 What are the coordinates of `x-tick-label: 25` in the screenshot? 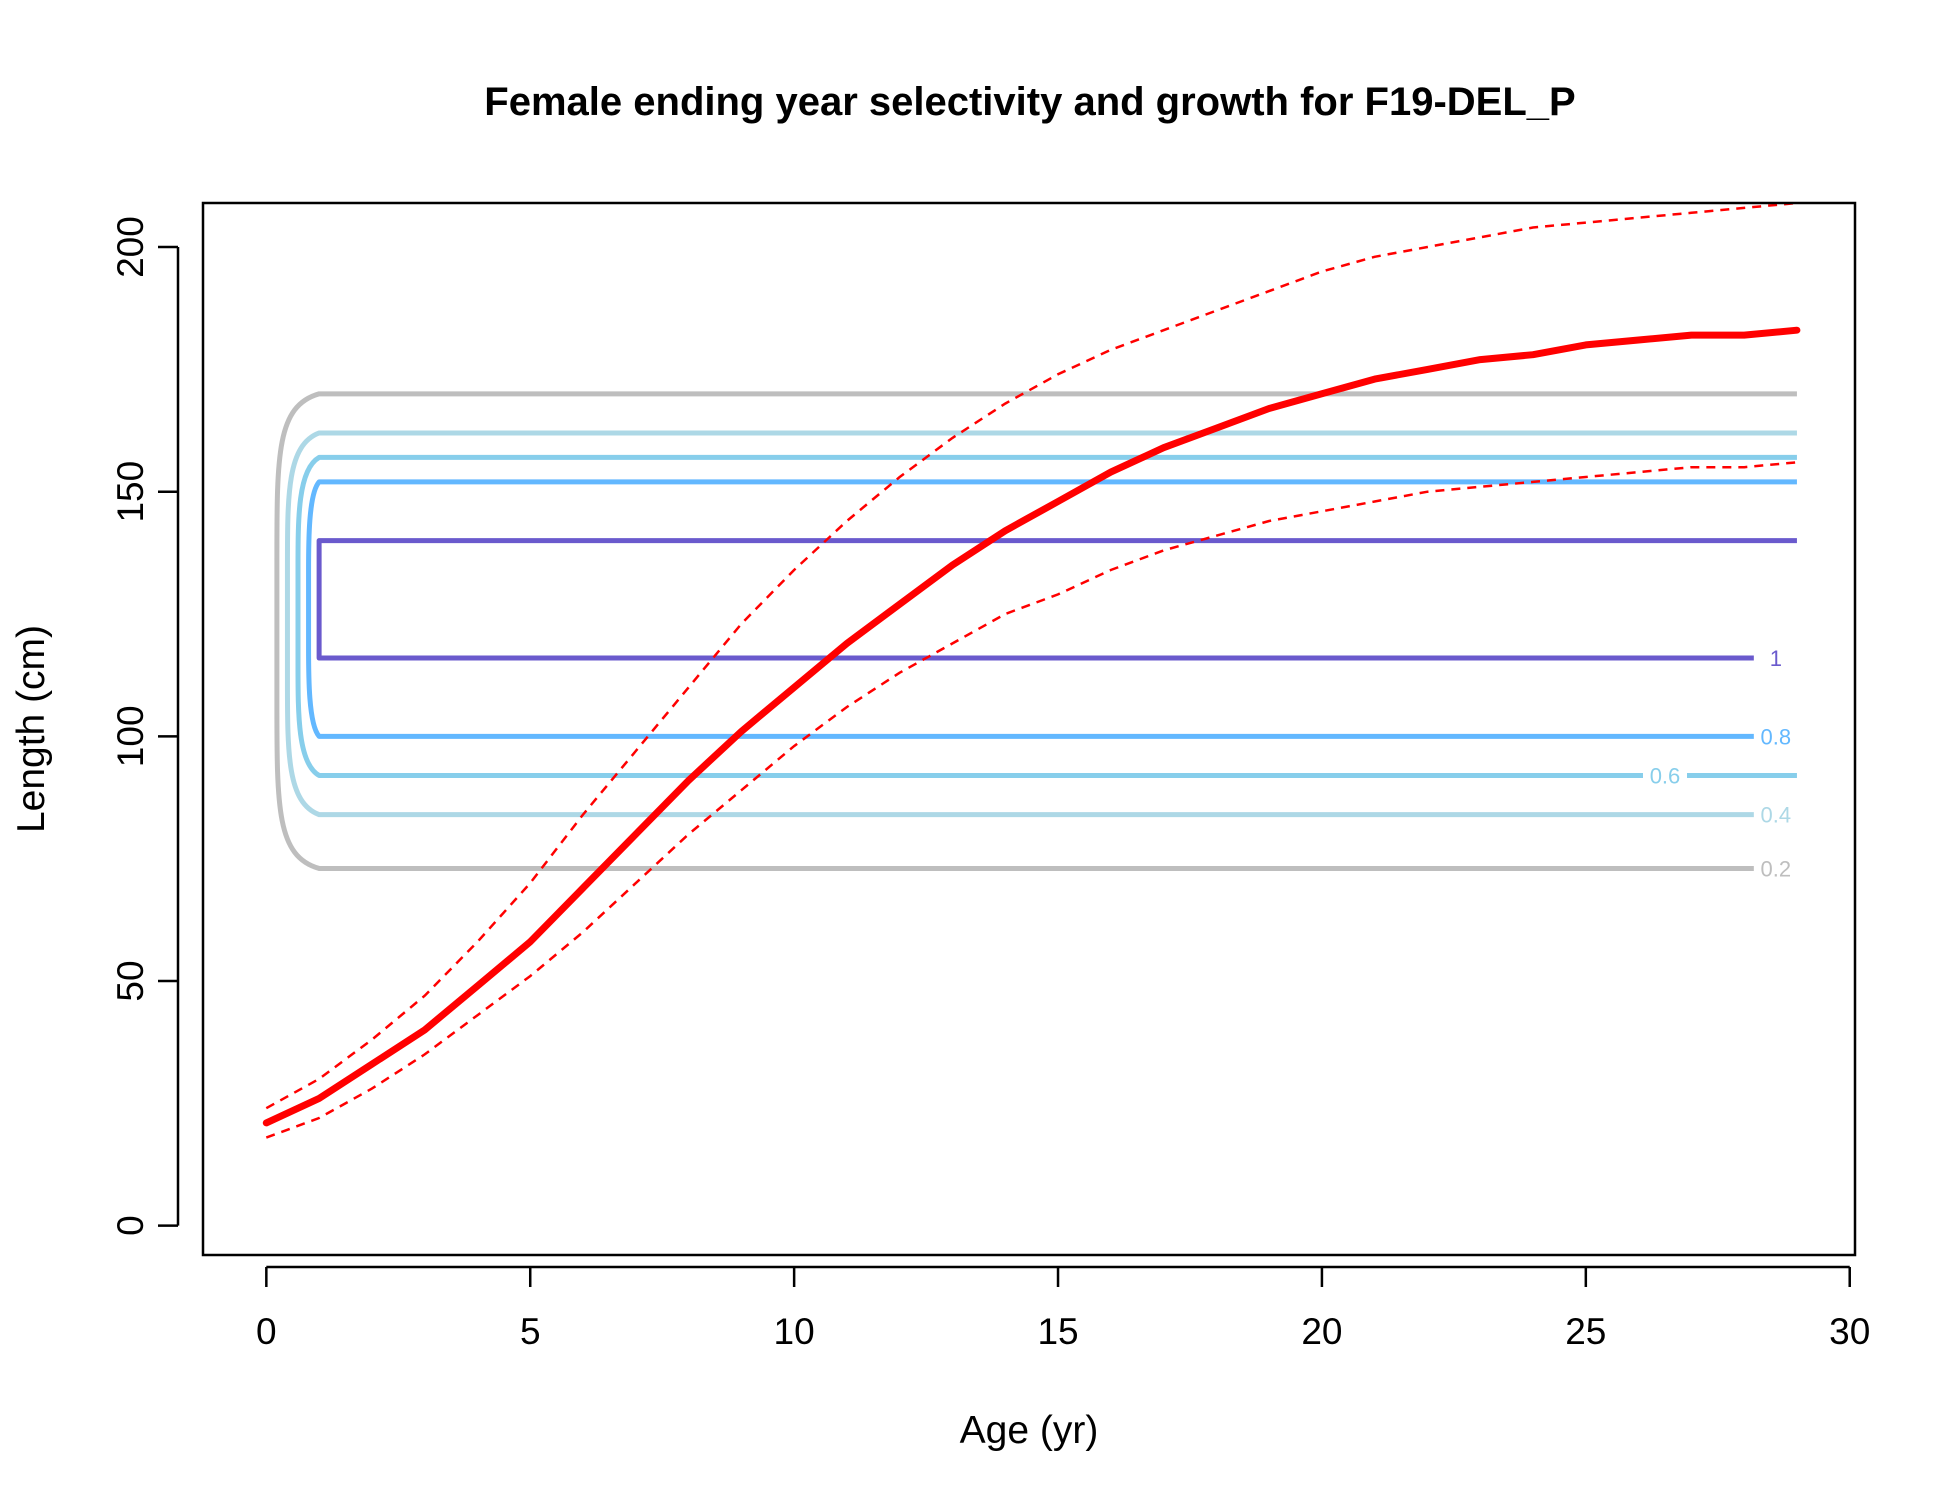 It's located at (1585, 1331).